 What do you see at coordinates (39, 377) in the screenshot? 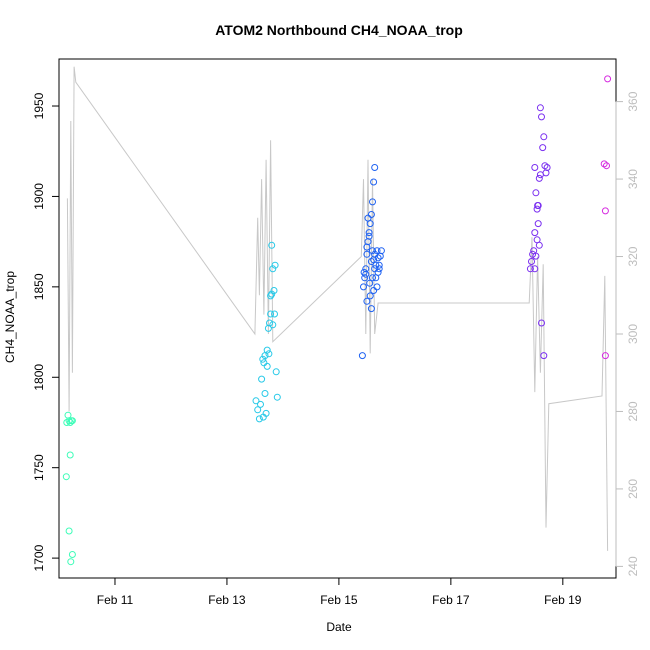
I see `y-tick-label: 1800` at bounding box center [39, 377].